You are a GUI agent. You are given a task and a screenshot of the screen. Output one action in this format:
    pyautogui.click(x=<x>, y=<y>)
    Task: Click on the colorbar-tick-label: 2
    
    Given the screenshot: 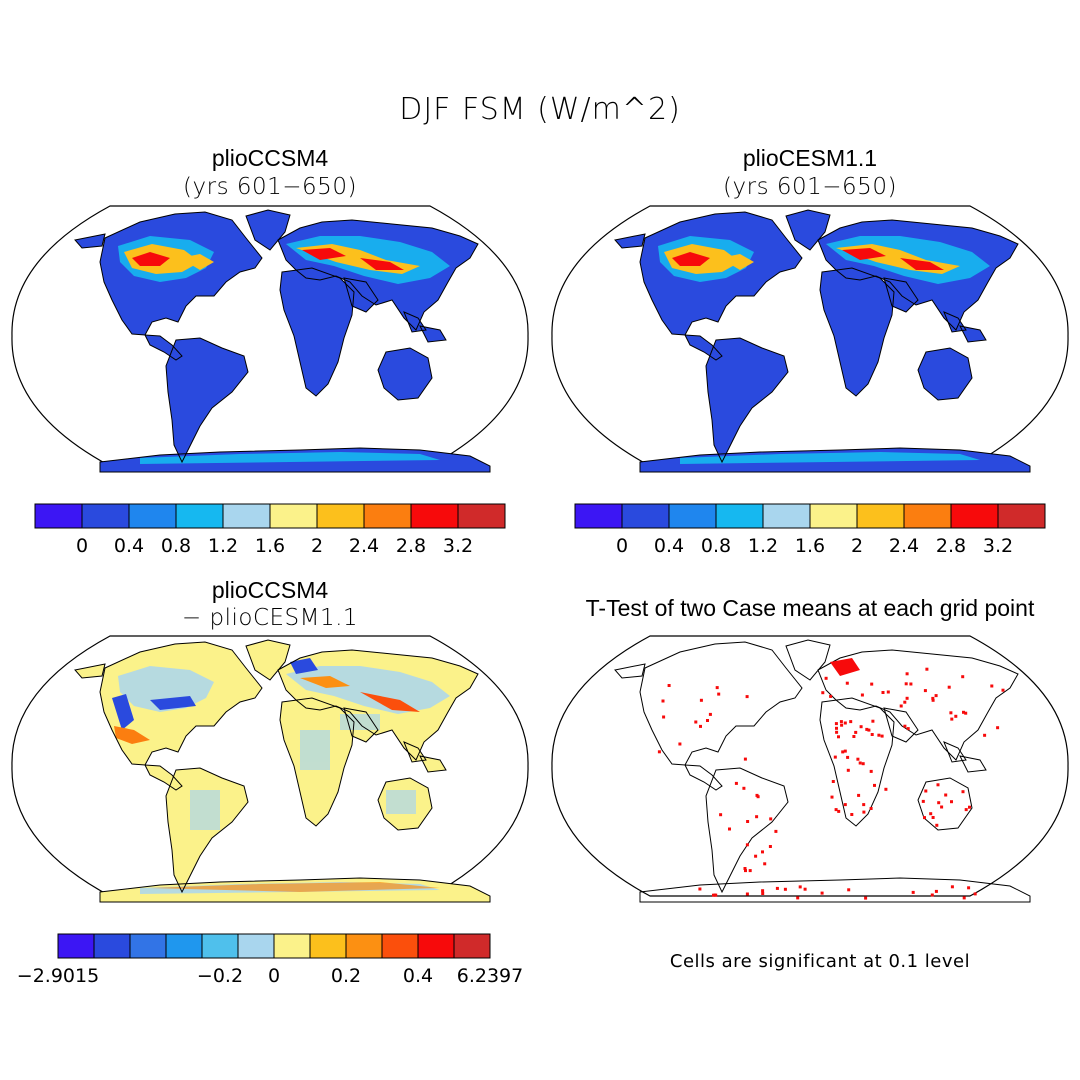 What is the action you would take?
    pyautogui.click(x=857, y=546)
    